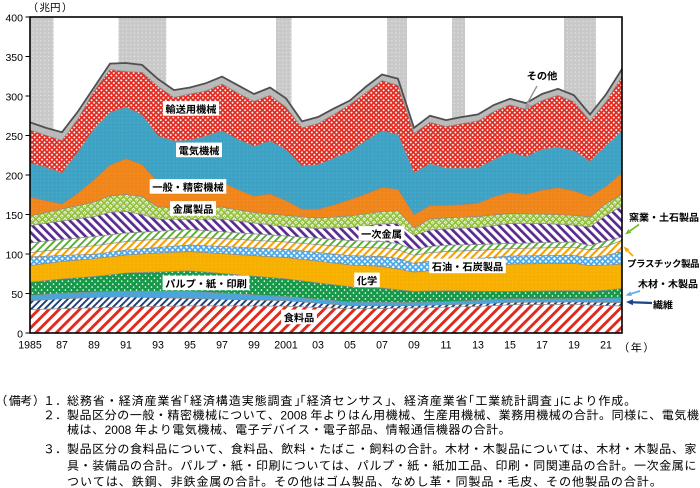  Describe the element at coordinates (14, 137) in the screenshot. I see `svg-text: 250` at that location.